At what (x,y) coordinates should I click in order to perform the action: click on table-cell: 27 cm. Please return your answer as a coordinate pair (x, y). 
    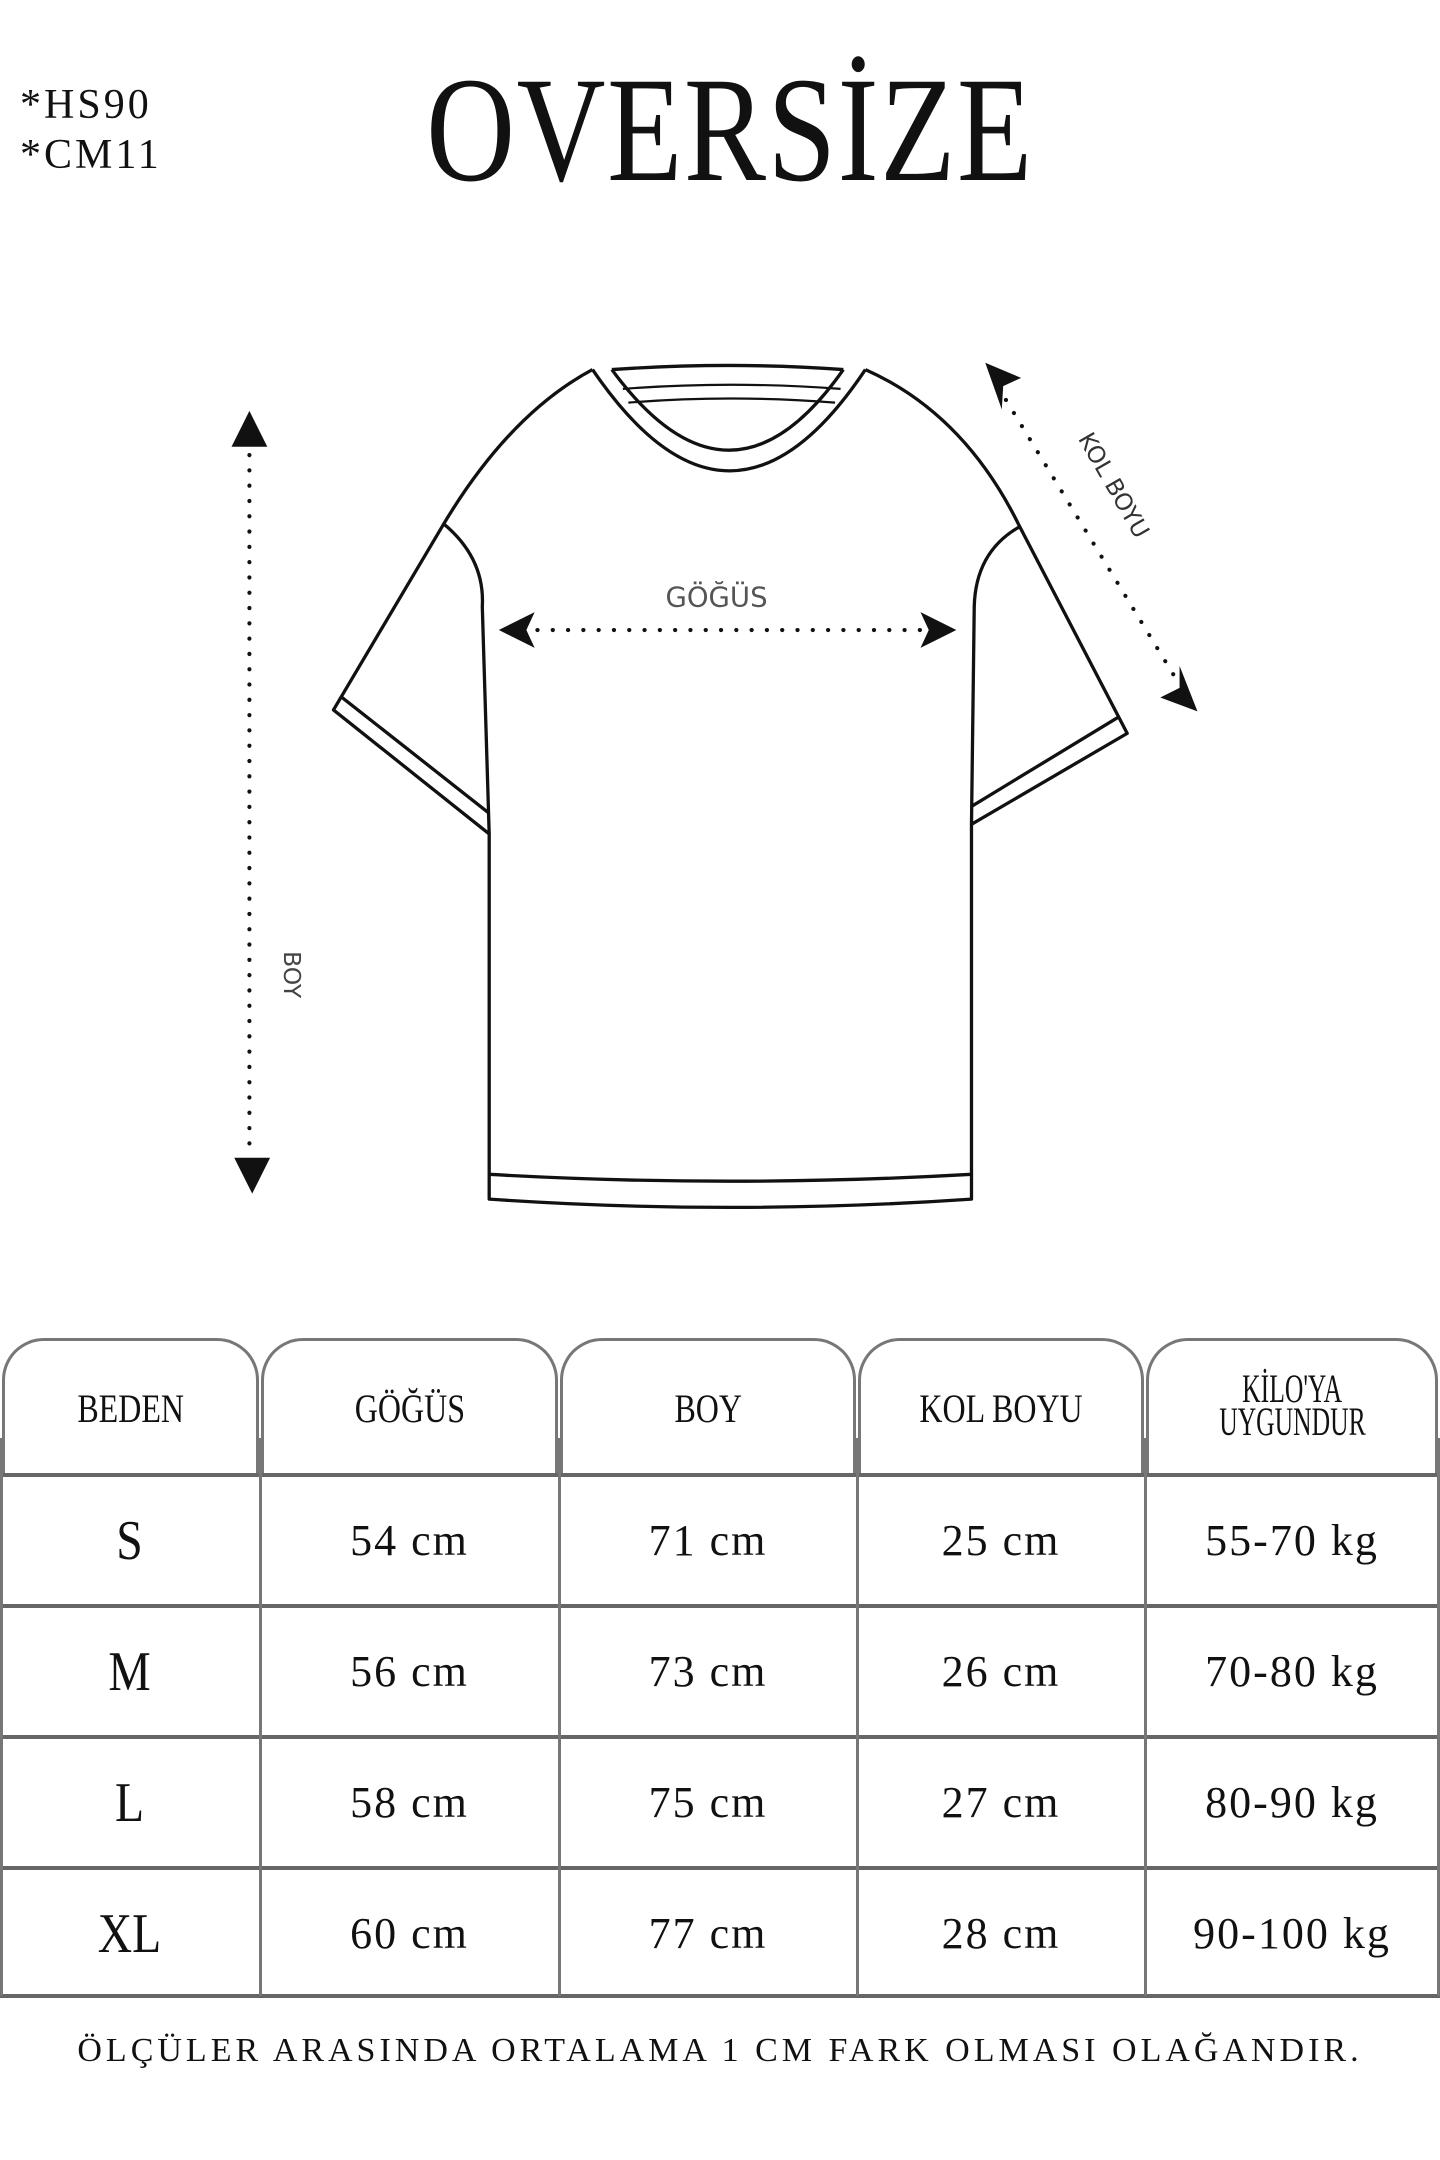
    Looking at the image, I should click on (1001, 1802).